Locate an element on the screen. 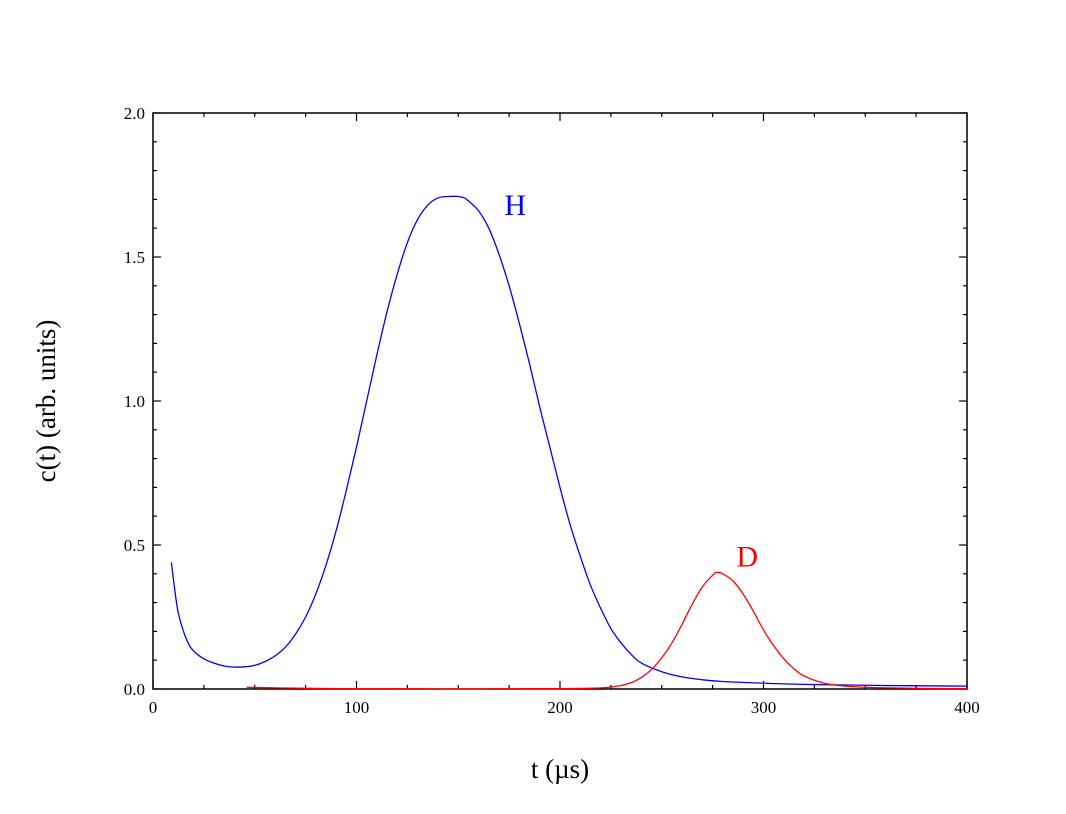 This screenshot has width=1066, height=814. x-tick-label: 200 is located at coordinates (560, 707).